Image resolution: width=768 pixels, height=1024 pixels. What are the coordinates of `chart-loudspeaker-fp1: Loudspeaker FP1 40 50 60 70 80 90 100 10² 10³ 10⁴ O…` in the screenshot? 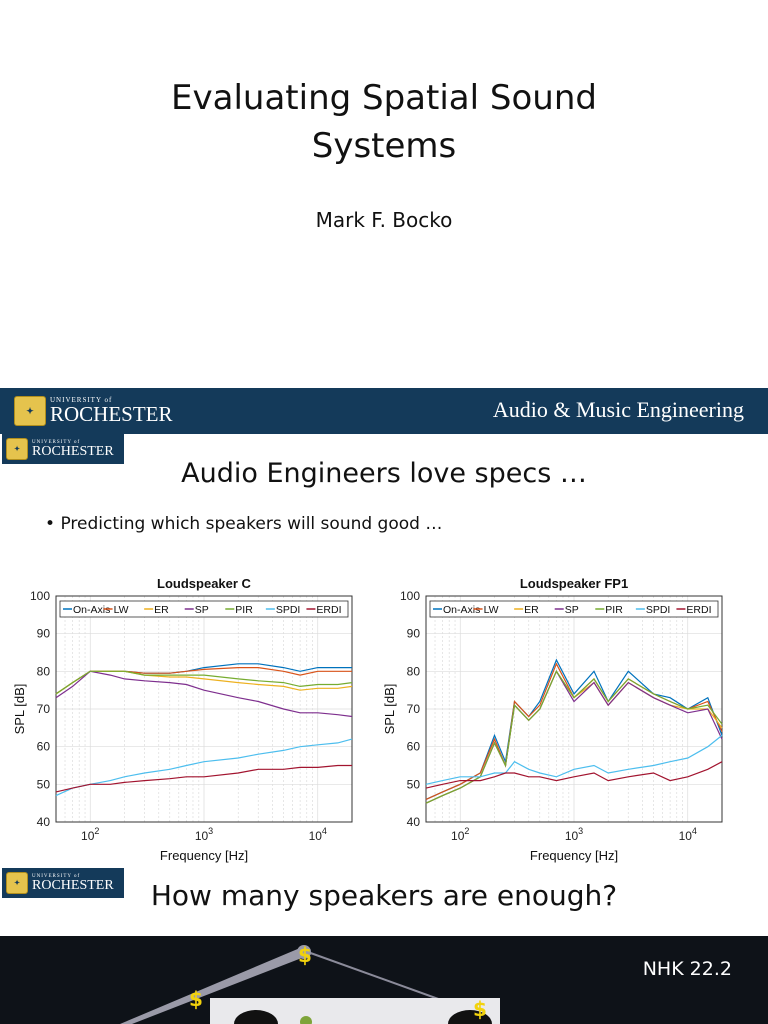 It's located at (552, 719).